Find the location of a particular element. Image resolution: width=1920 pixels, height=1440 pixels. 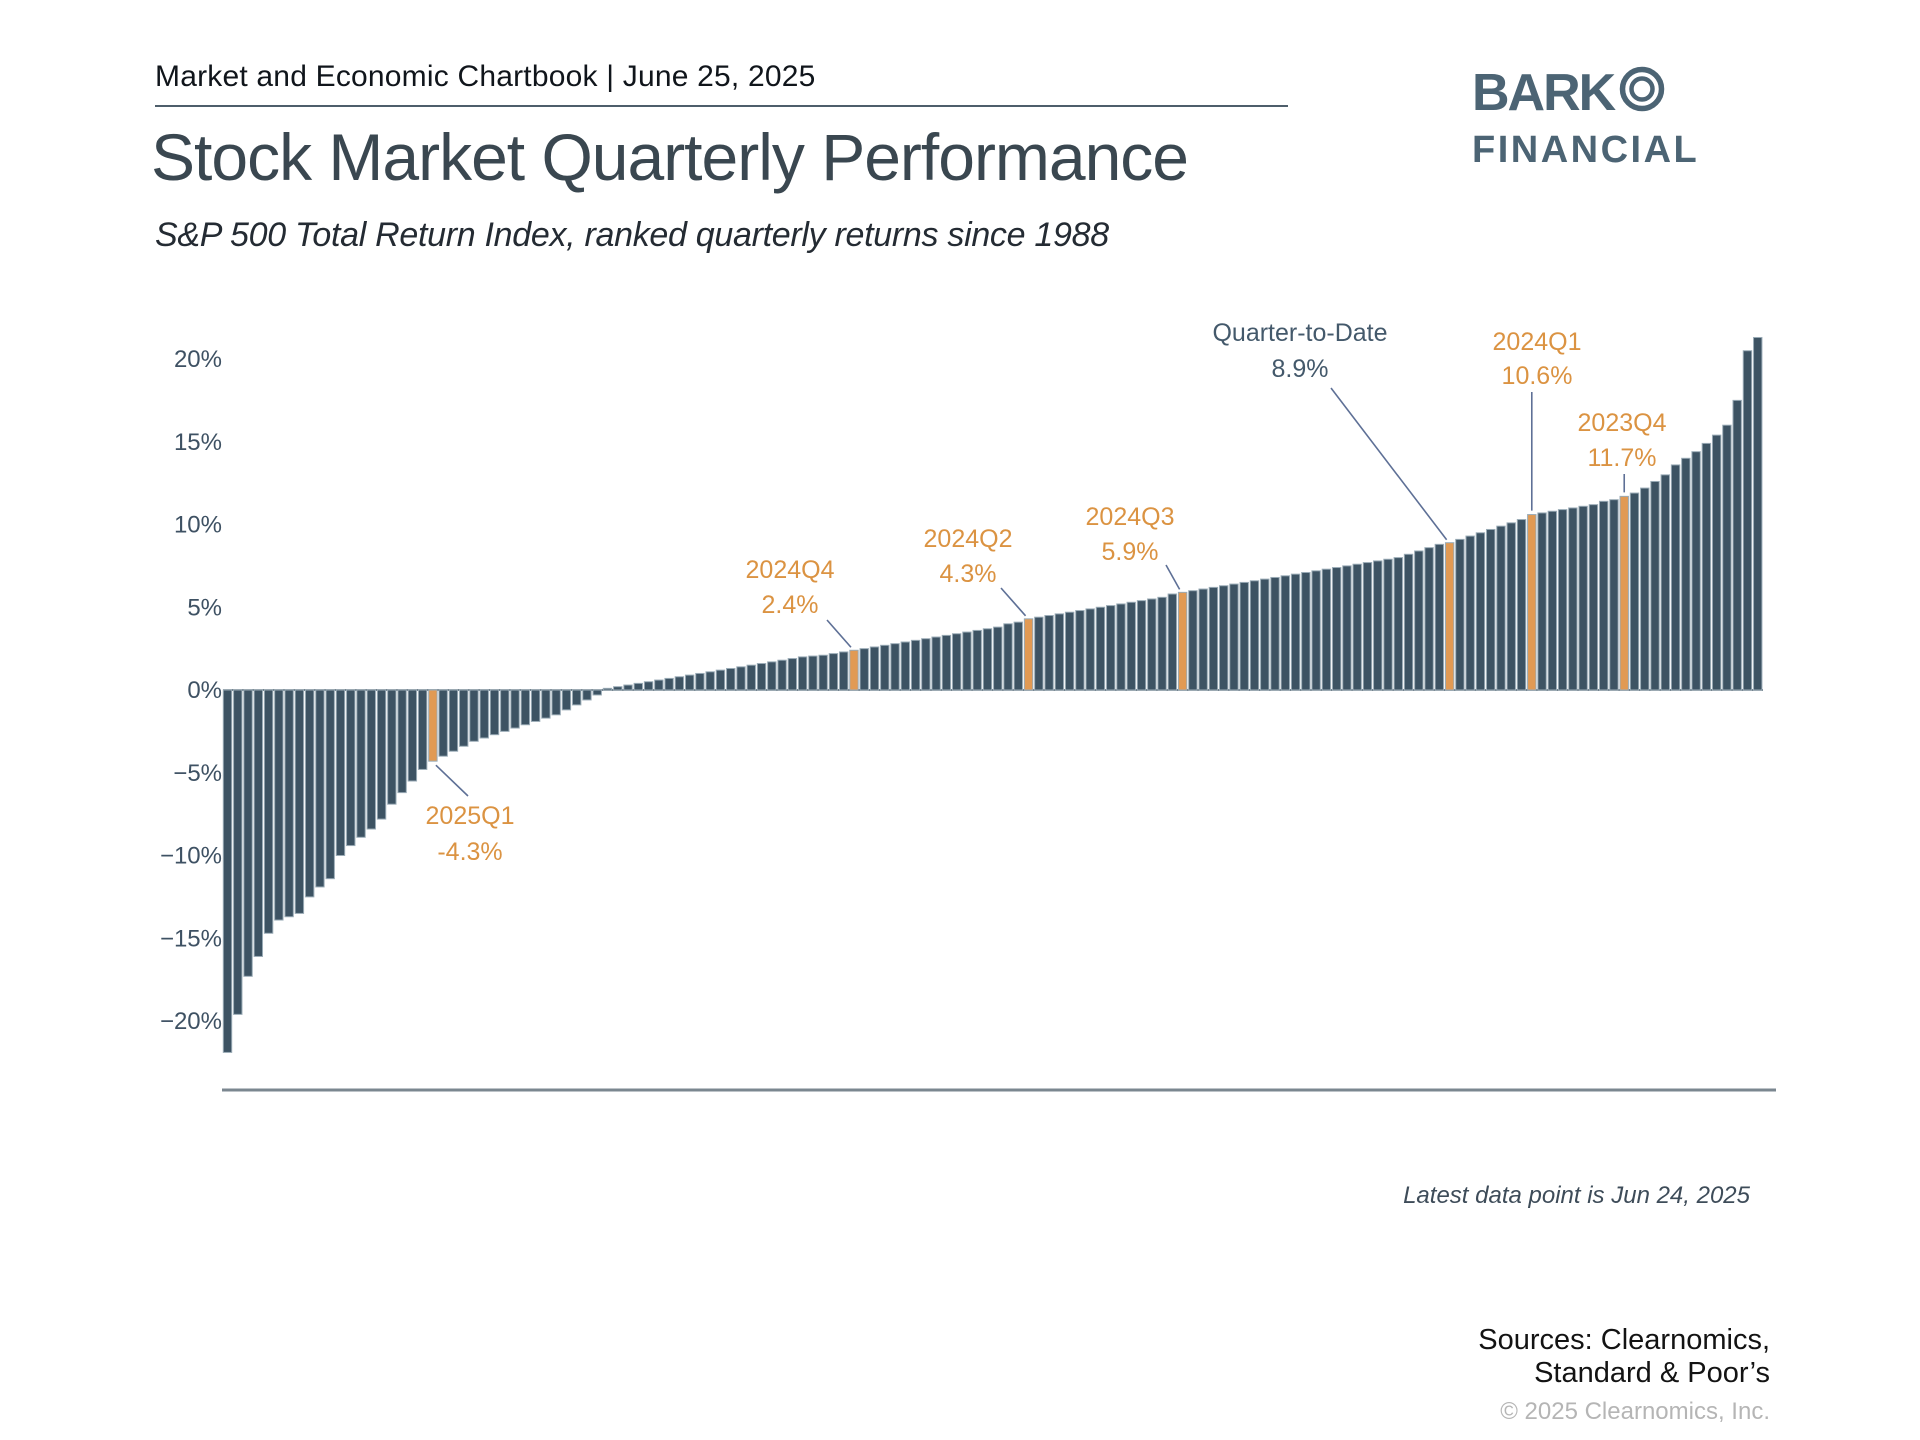

brand-logo-line1: BARK is located at coordinates (1585, 92).